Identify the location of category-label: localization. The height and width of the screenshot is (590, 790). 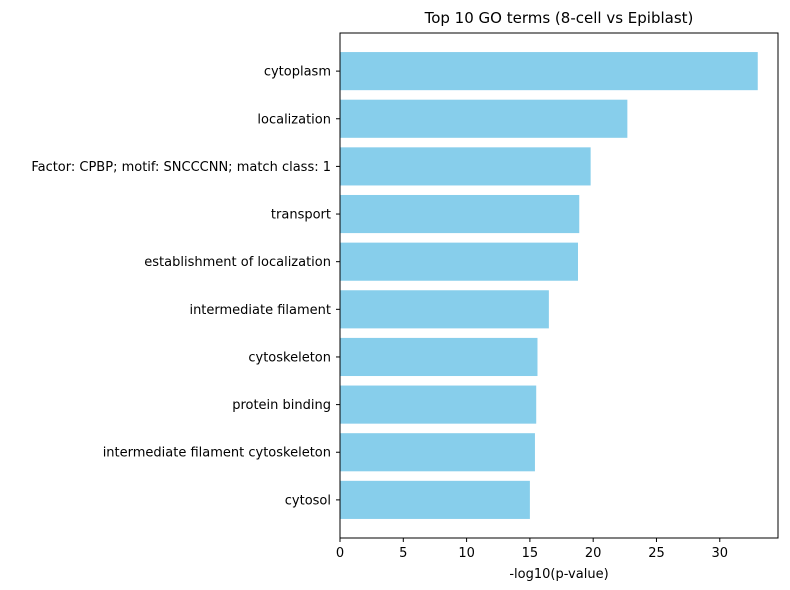
(294, 119).